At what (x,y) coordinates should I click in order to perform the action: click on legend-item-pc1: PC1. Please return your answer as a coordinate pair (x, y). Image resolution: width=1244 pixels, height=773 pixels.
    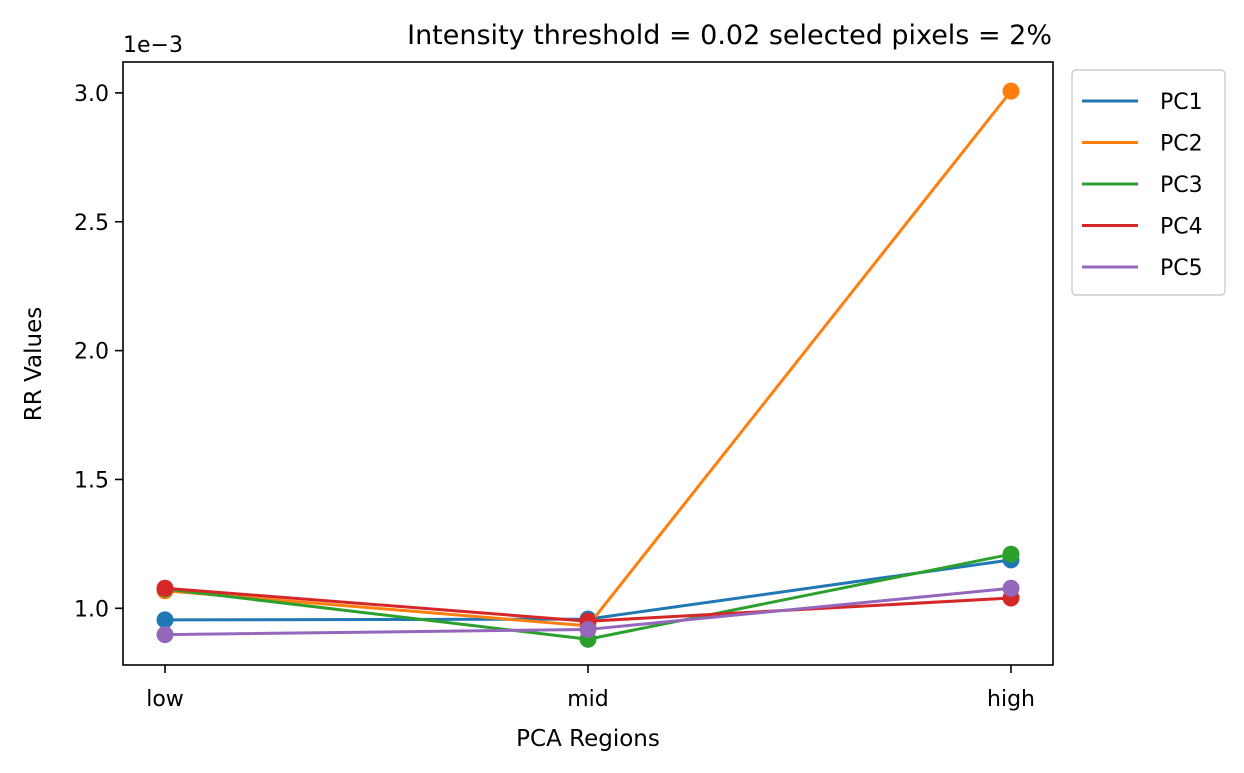
    Looking at the image, I should click on (1142, 102).